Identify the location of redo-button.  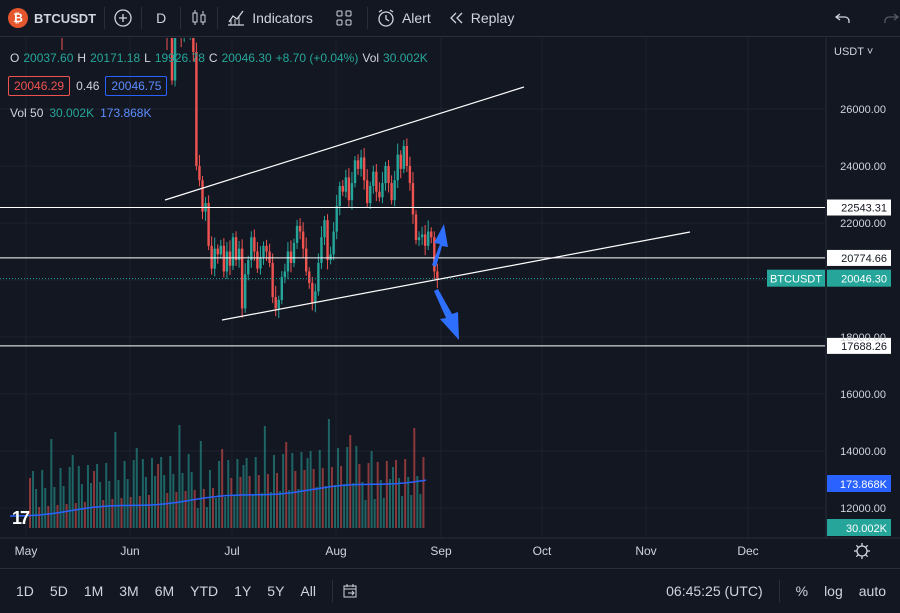
(887, 18).